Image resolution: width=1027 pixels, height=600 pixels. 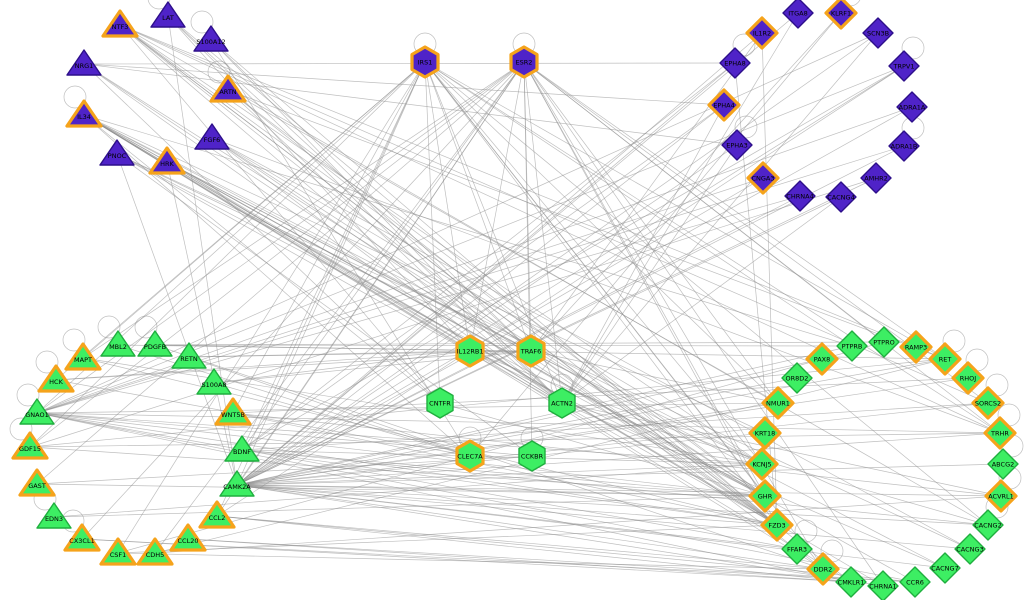 I want to click on node-ADRA1A, so click(x=912, y=107).